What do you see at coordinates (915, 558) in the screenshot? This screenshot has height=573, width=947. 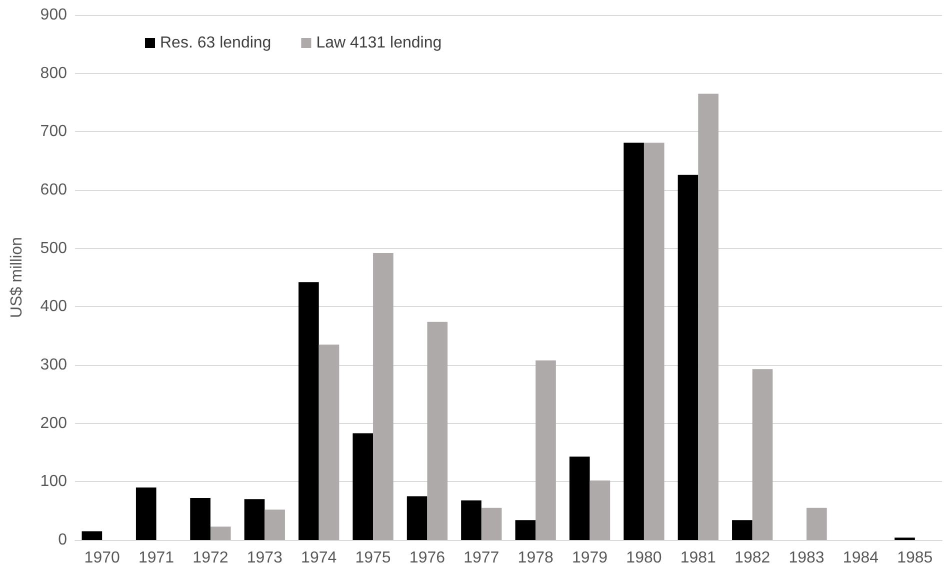 I see `x-tick-label: 1985` at bounding box center [915, 558].